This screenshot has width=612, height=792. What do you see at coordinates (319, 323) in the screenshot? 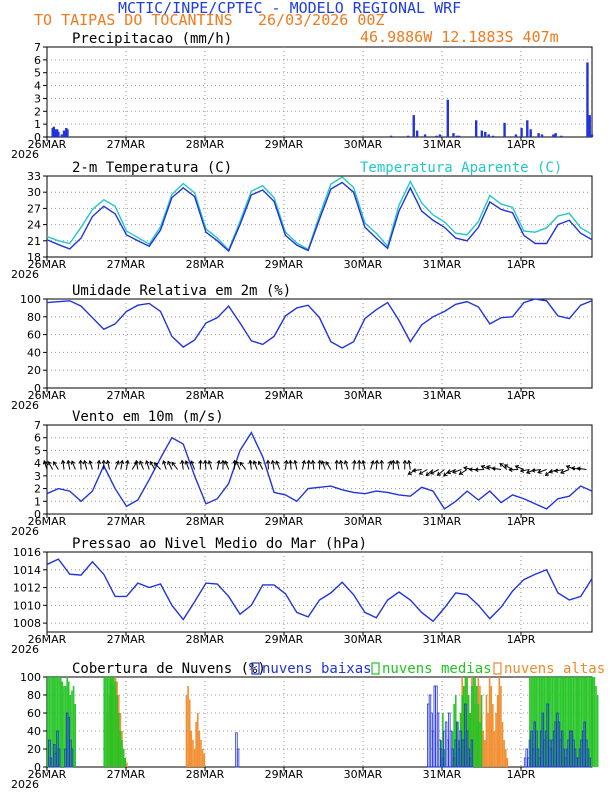
I see `series-line-umidade-relativa` at bounding box center [319, 323].